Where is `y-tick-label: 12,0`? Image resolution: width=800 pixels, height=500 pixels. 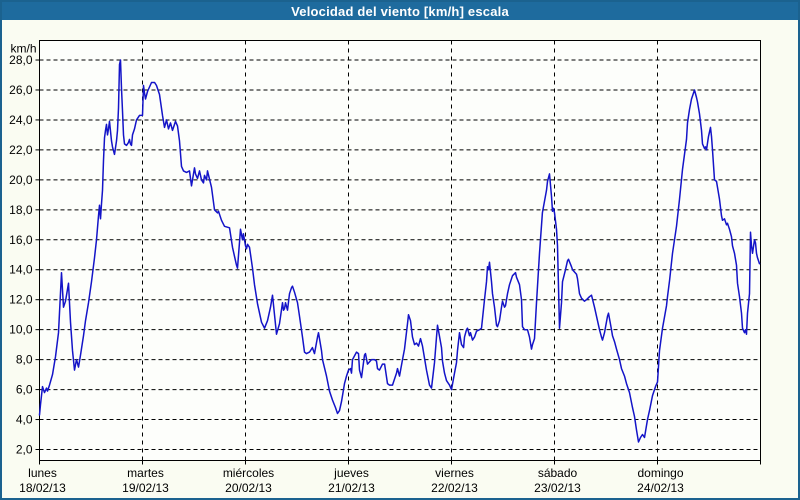 y-tick-label: 12,0 is located at coordinates (21, 300).